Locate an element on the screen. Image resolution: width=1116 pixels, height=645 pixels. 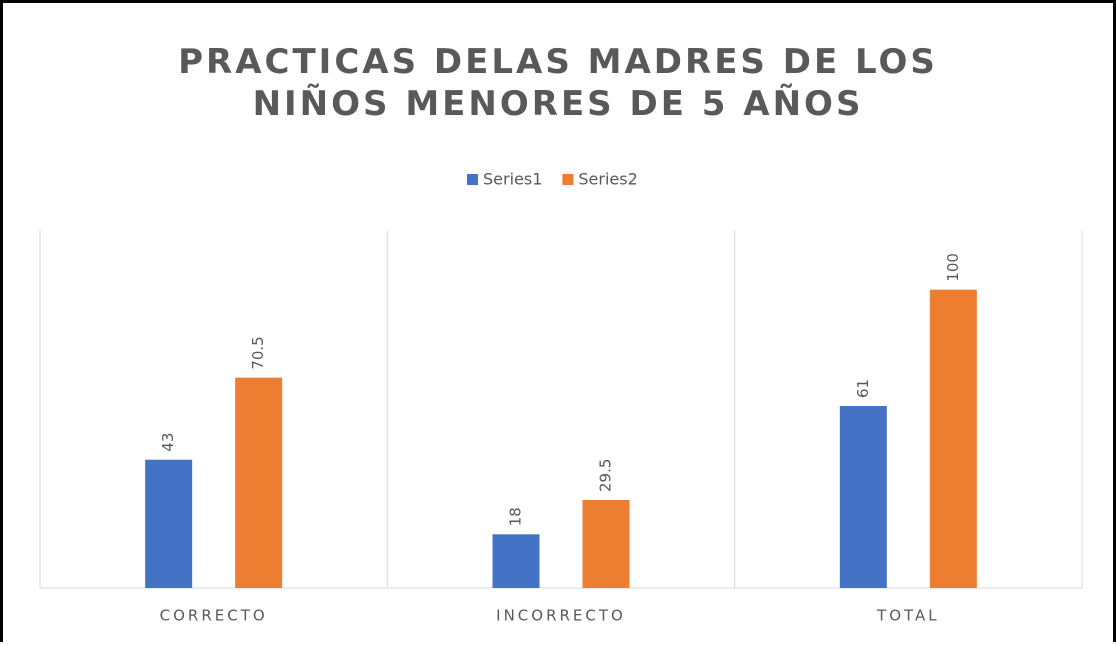
data-label: 70.5 is located at coordinates (258, 352).